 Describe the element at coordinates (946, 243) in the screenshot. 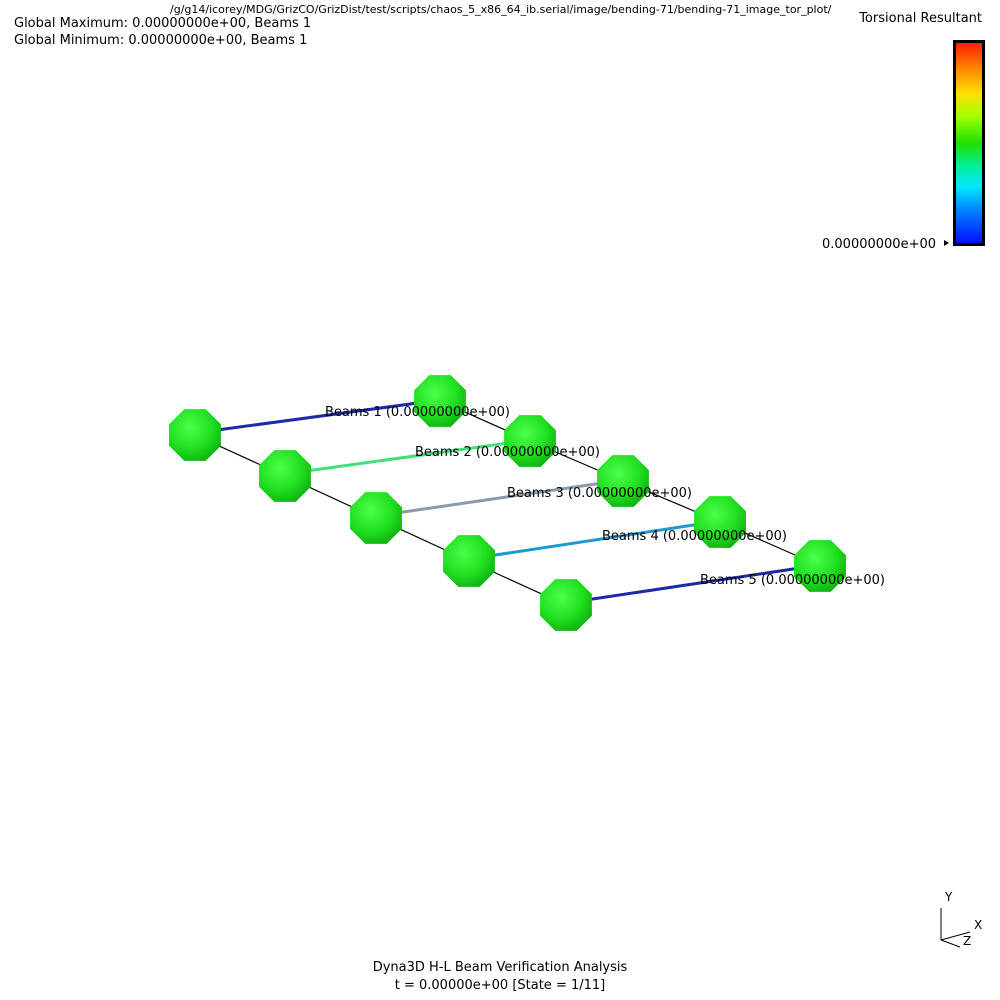

I see `legend-pointer-icon` at that location.